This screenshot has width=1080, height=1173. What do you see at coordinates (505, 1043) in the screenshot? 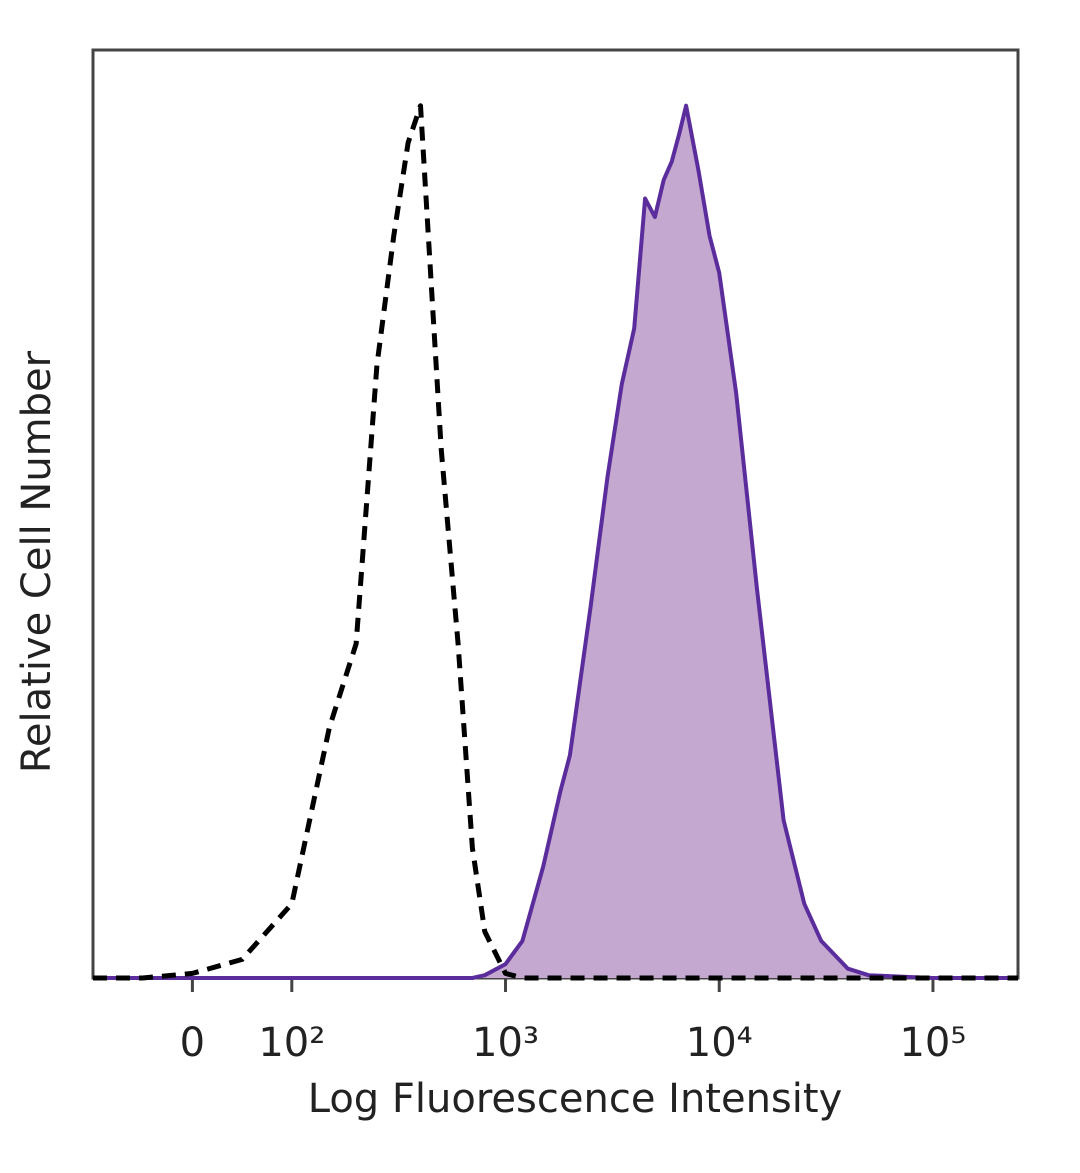
I see `x-tick-label: 10³` at bounding box center [505, 1043].